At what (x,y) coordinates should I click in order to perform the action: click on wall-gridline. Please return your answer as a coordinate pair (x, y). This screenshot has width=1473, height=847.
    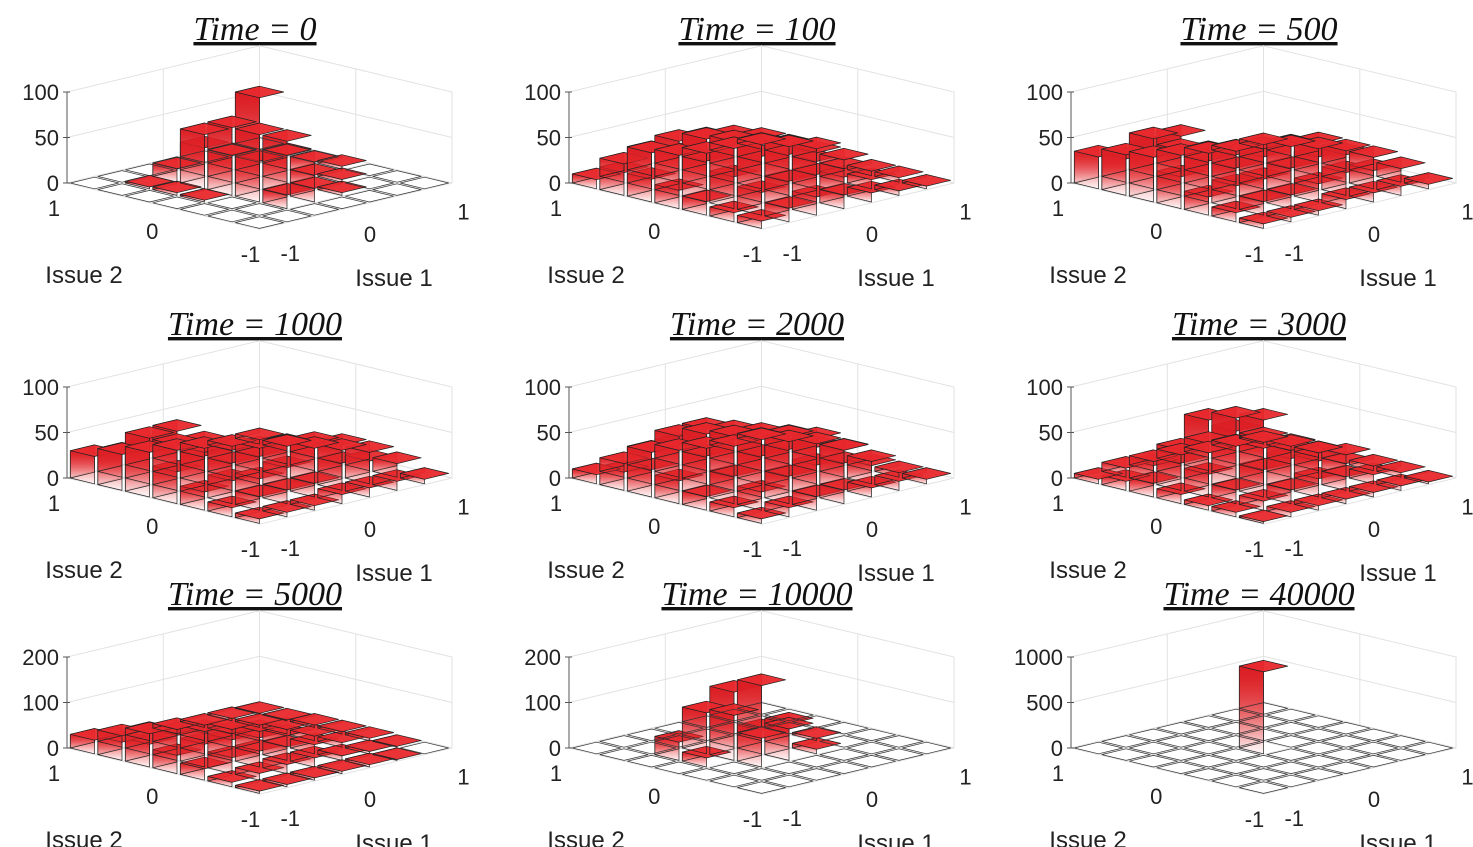
    Looking at the image, I should click on (1263, 409).